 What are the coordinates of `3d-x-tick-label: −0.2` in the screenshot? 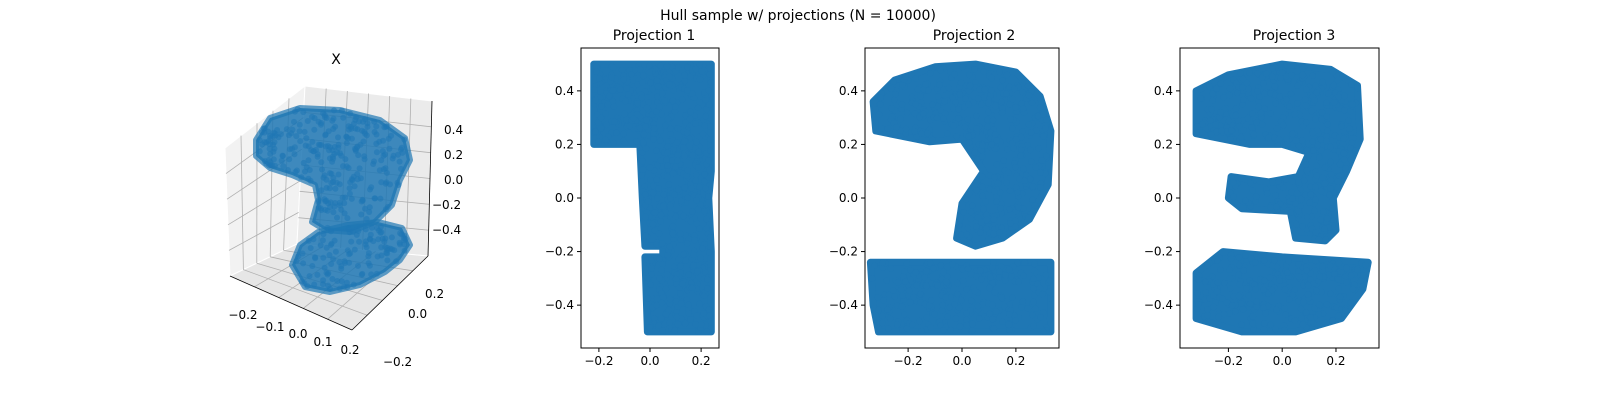 It's located at (242, 315).